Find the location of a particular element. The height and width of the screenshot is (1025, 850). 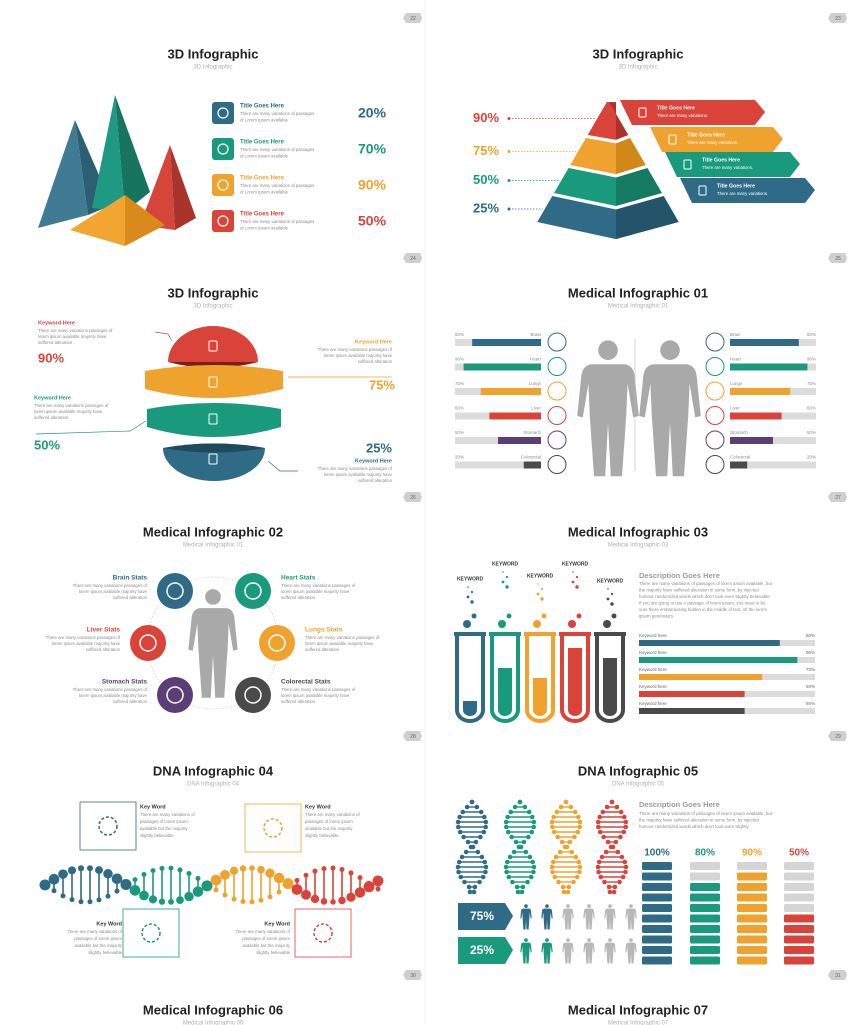

tube is located at coordinates (540, 679).